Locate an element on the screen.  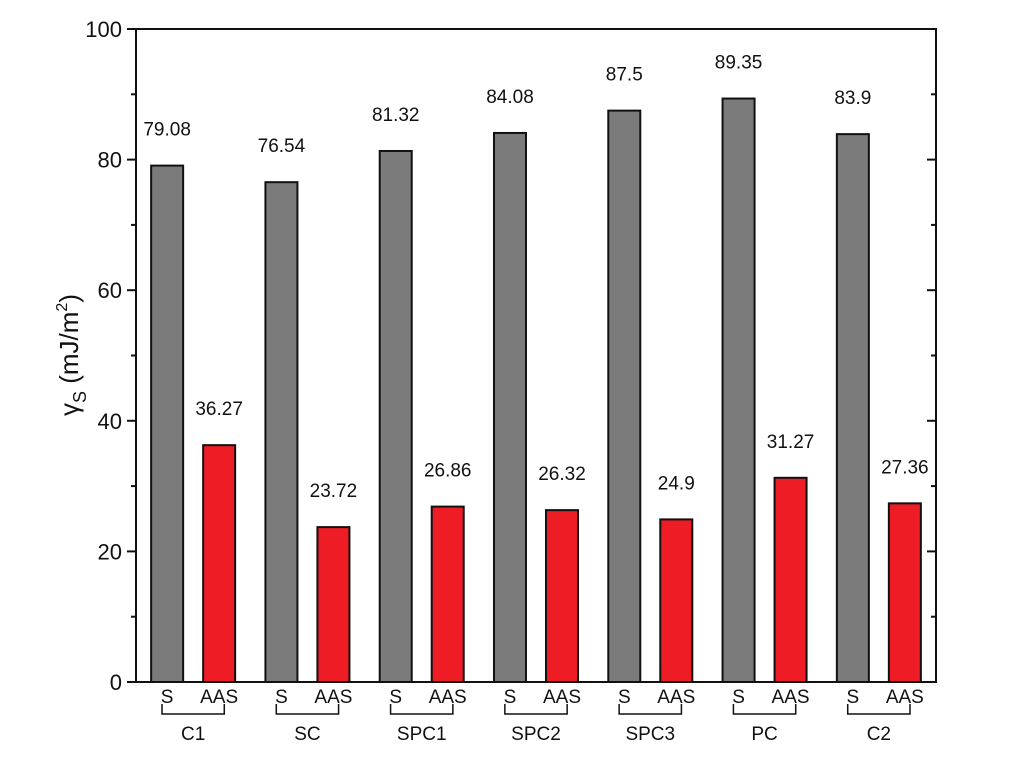
bar-C2-S is located at coordinates (852, 408).